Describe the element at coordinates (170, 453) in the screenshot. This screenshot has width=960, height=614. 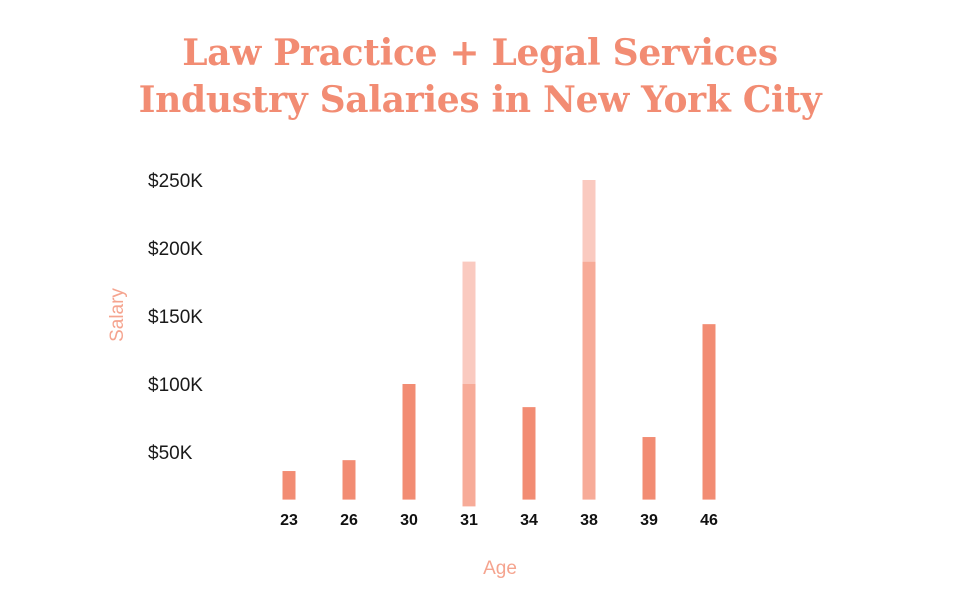
I see `y-tick-label: $50K` at that location.